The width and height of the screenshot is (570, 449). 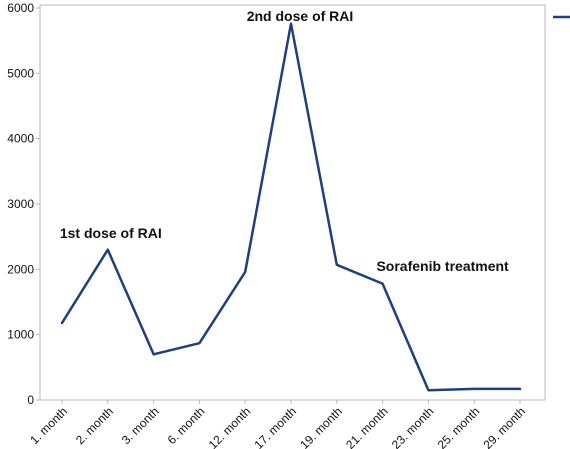 What do you see at coordinates (459, 426) in the screenshot?
I see `x-tick-label: 25. month` at bounding box center [459, 426].